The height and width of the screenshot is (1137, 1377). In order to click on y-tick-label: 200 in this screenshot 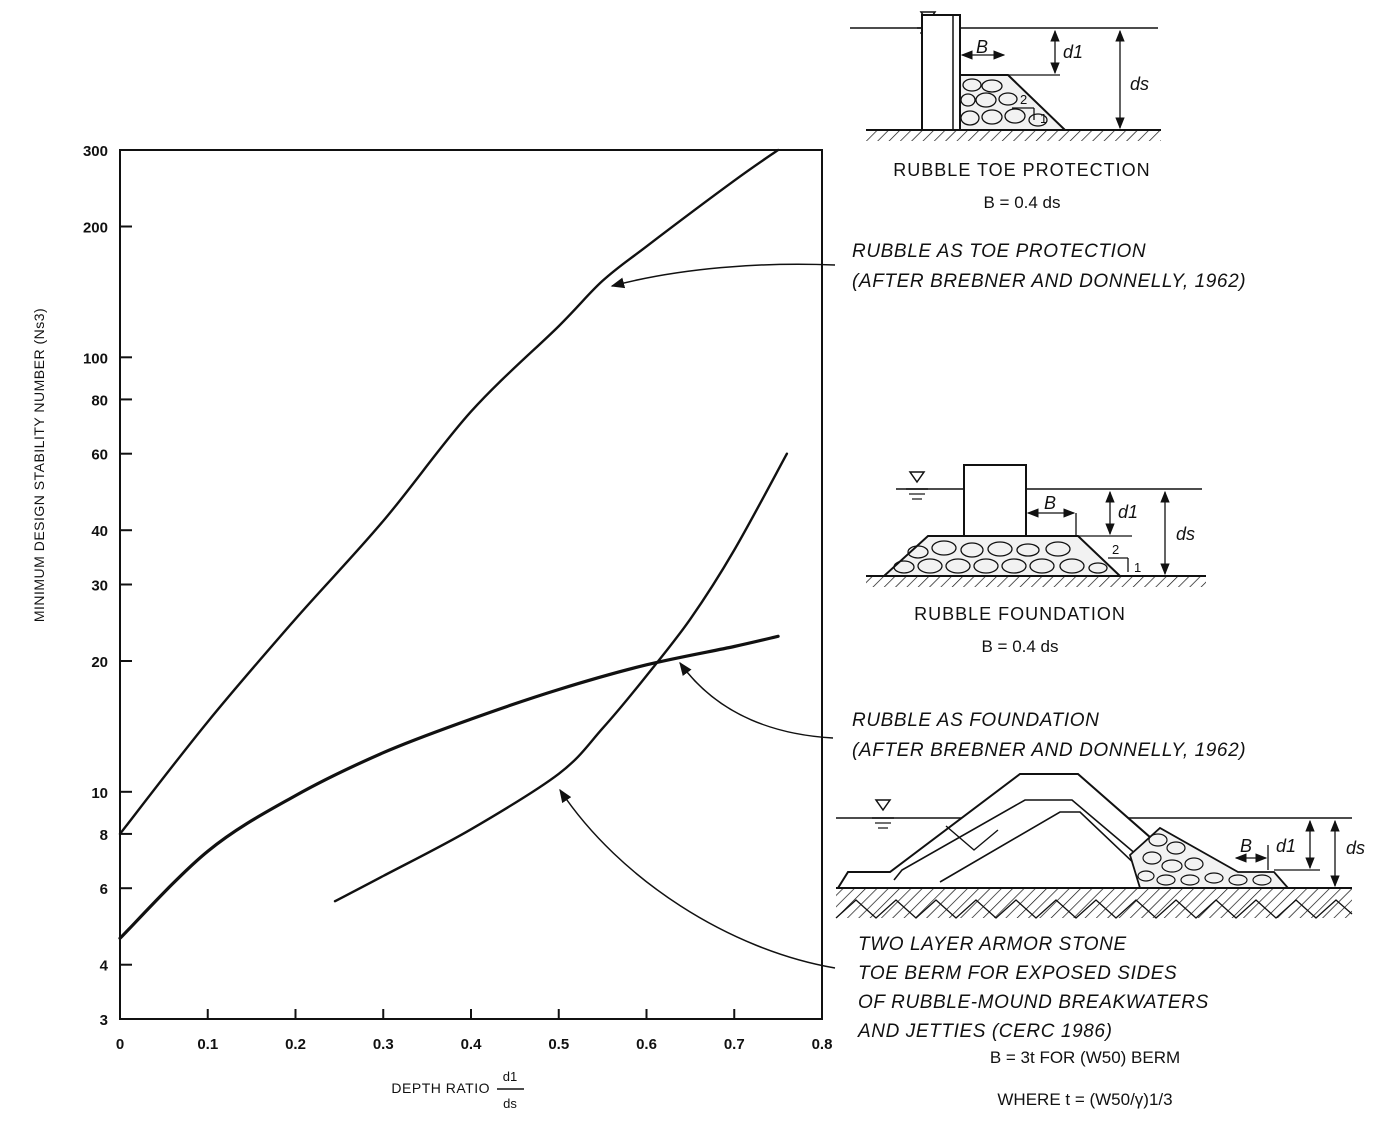, I will do `click(95, 228)`.